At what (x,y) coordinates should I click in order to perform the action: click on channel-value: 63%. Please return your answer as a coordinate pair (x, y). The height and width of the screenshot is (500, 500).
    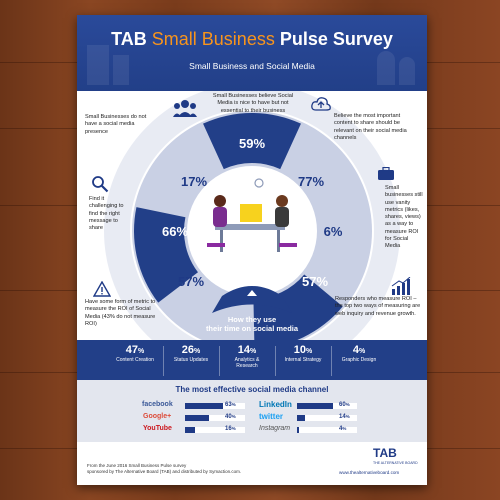
    Looking at the image, I should click on (230, 405).